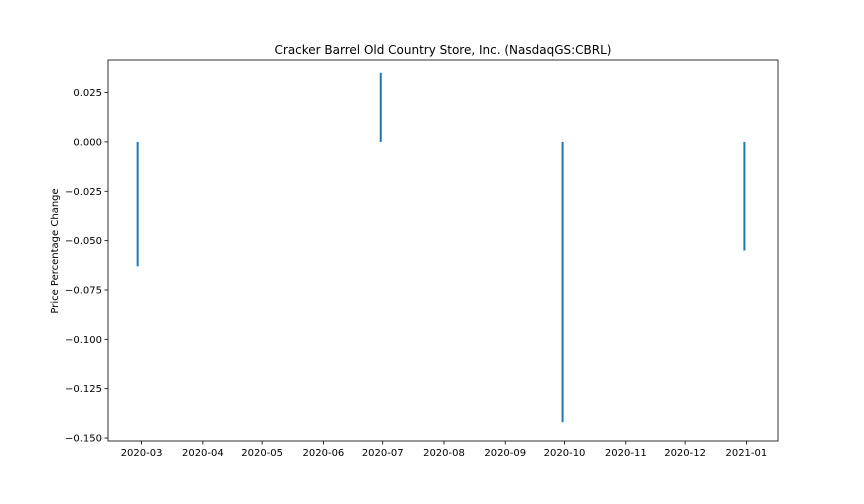 The height and width of the screenshot is (504, 864). Describe the element at coordinates (83, 290) in the screenshot. I see `y-tick-label-4: −0.075` at that location.